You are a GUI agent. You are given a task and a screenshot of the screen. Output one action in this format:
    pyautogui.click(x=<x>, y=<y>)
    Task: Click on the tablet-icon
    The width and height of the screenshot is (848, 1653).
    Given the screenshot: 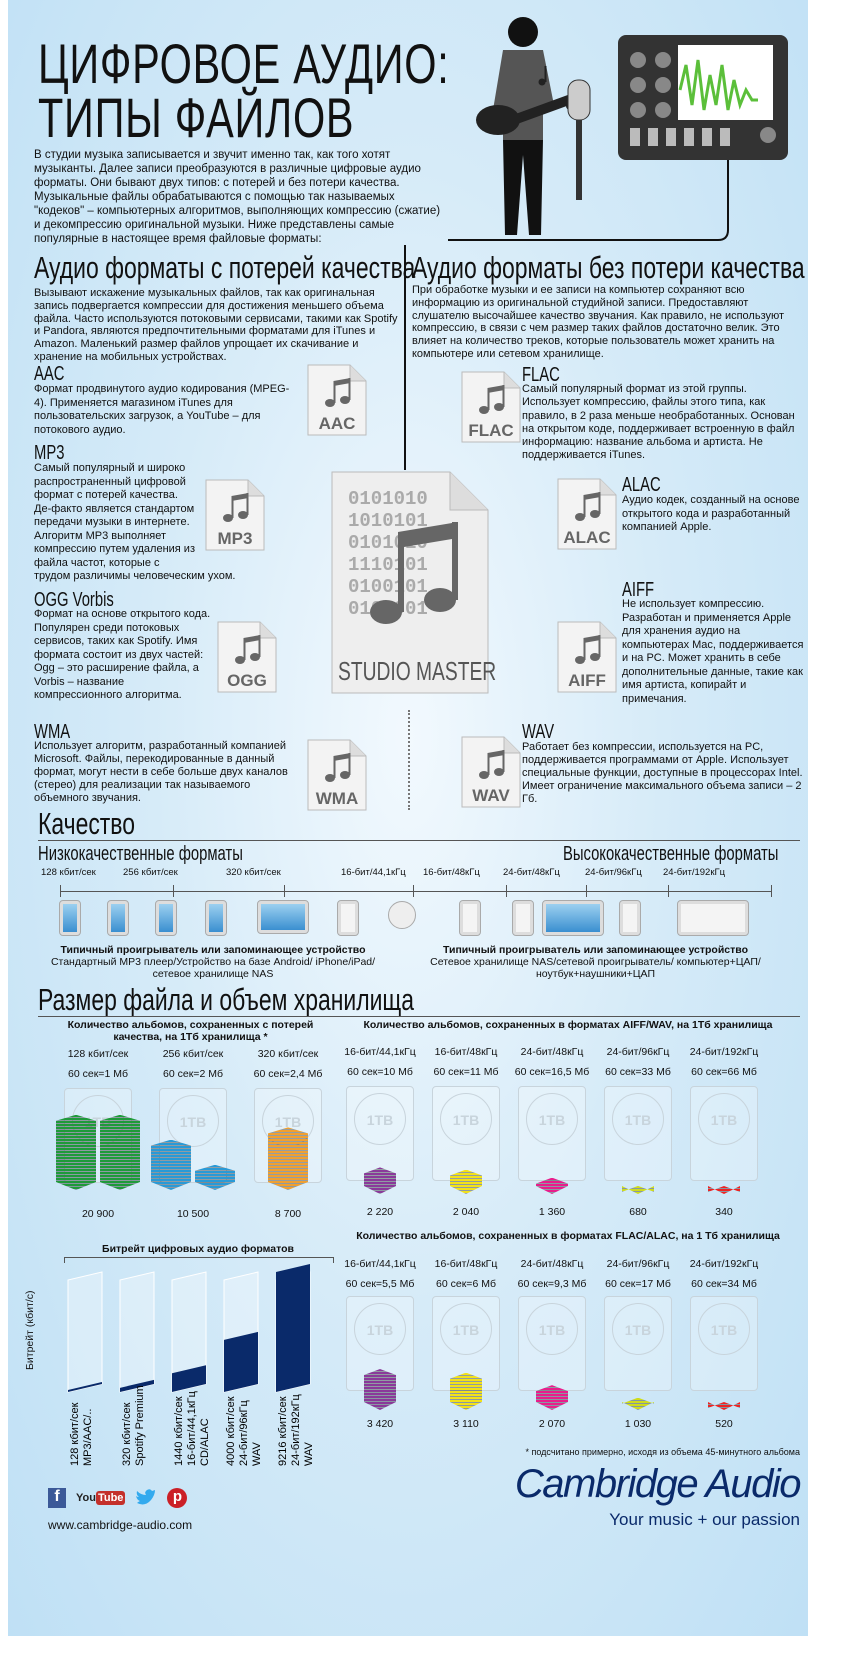 What is the action you would take?
    pyautogui.click(x=283, y=917)
    